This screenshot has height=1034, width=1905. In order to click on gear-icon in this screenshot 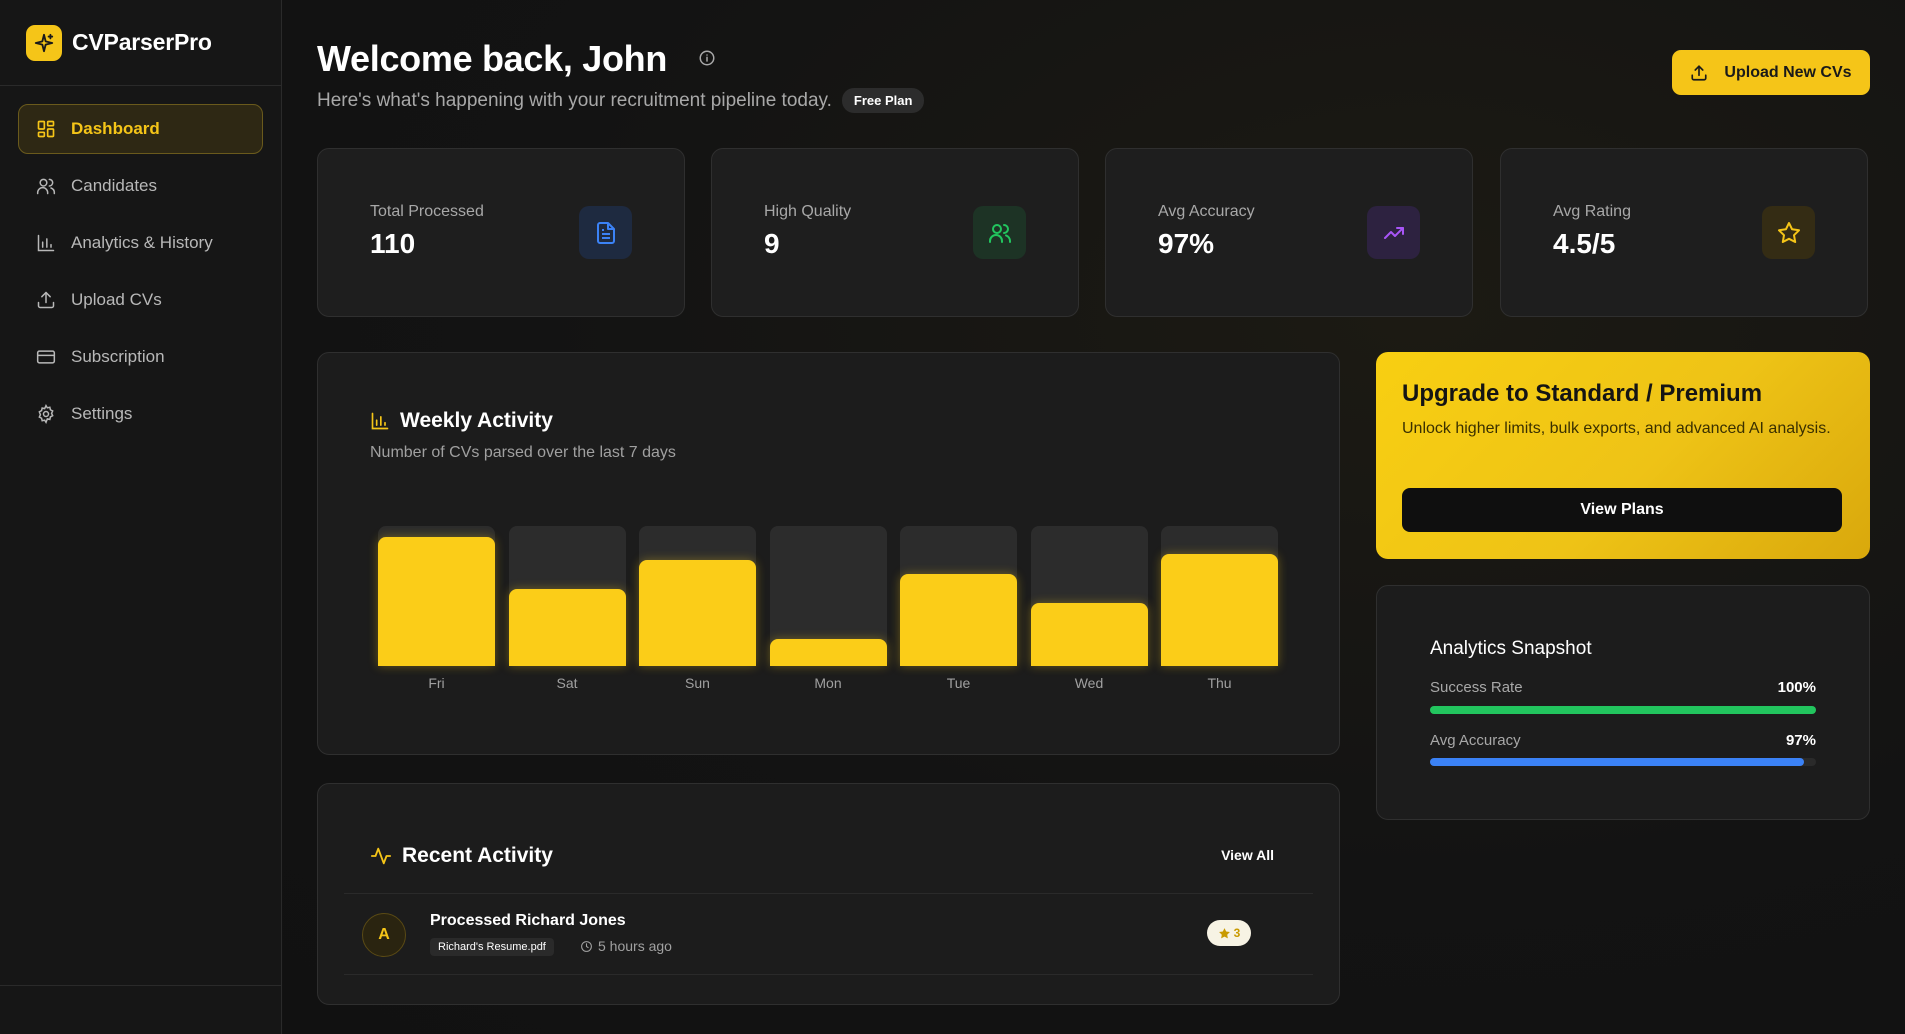, I will do `click(46, 414)`.